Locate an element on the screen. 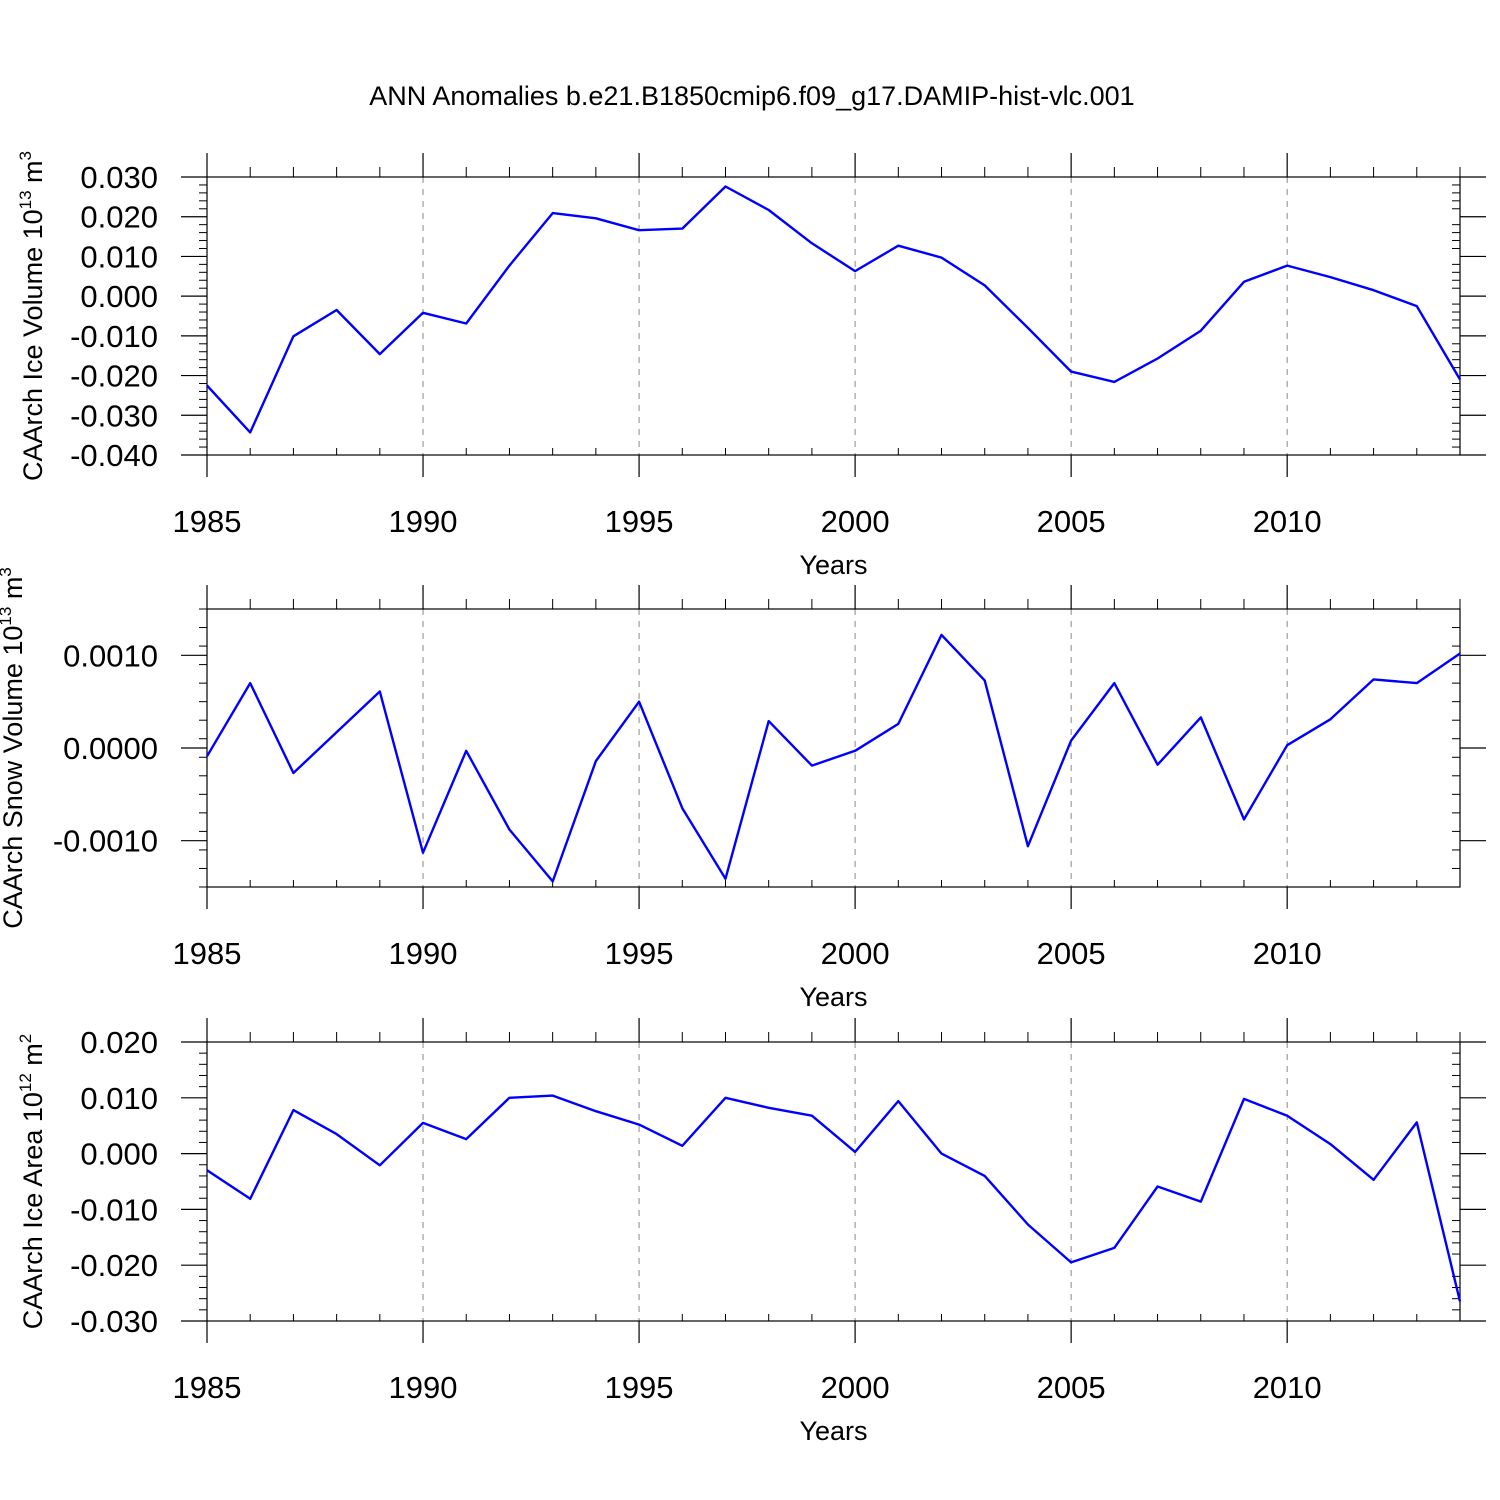  y-tick-labels: -0.030 -0.020 -0.010 0.000 0.010 0.020 is located at coordinates (114, 1182).